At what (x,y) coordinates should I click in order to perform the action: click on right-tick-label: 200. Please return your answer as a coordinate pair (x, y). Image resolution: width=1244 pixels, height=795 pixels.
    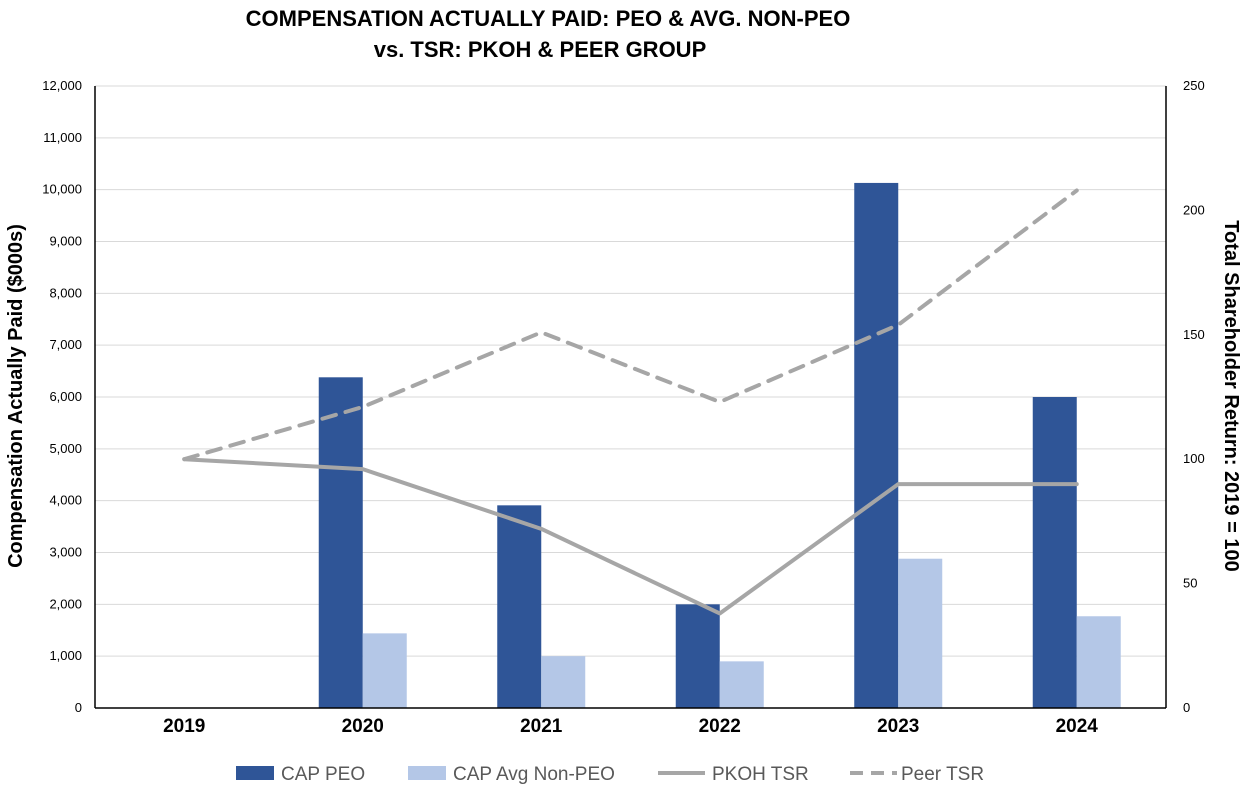
    Looking at the image, I should click on (1194, 209).